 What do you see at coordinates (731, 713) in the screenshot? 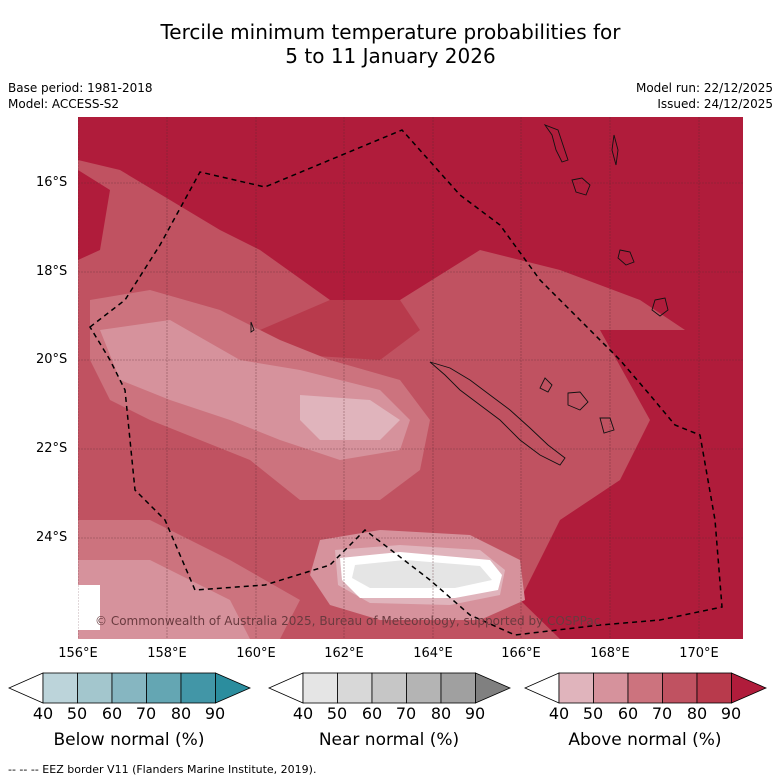
I see `tick-above-90: 90` at bounding box center [731, 713].